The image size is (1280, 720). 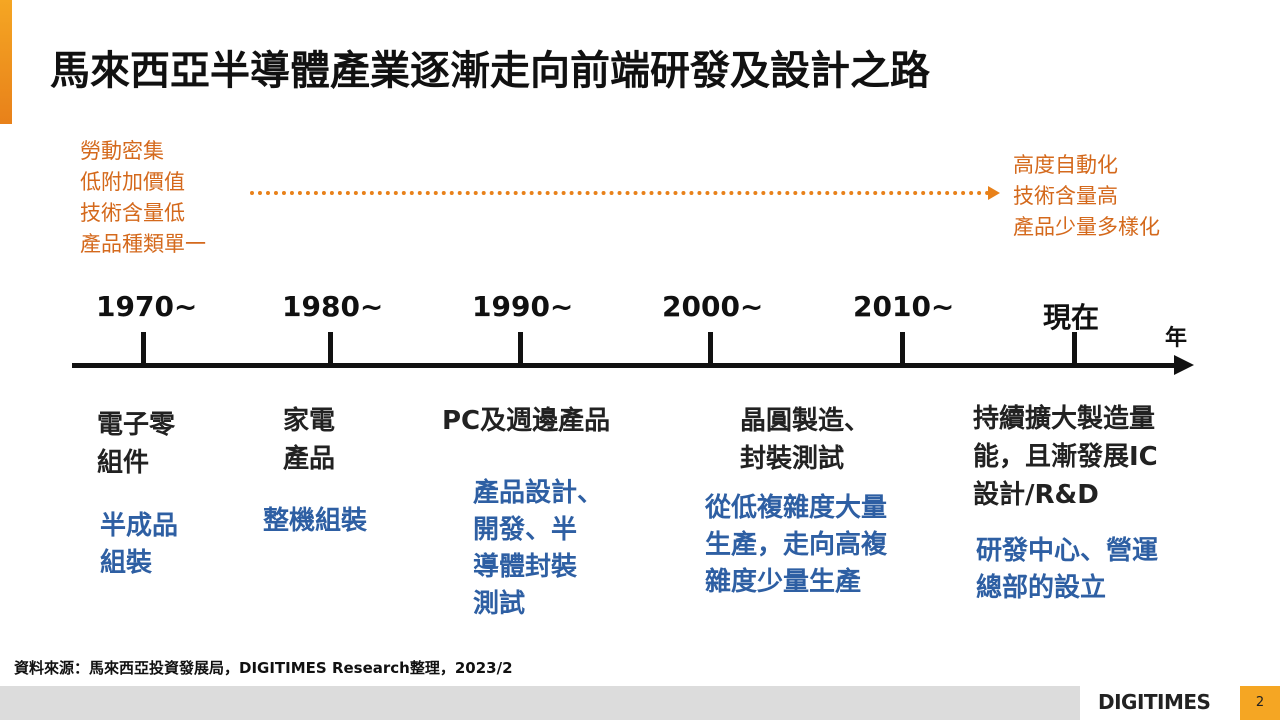 I want to click on era-label-2010: 2010~, so click(x=904, y=306).